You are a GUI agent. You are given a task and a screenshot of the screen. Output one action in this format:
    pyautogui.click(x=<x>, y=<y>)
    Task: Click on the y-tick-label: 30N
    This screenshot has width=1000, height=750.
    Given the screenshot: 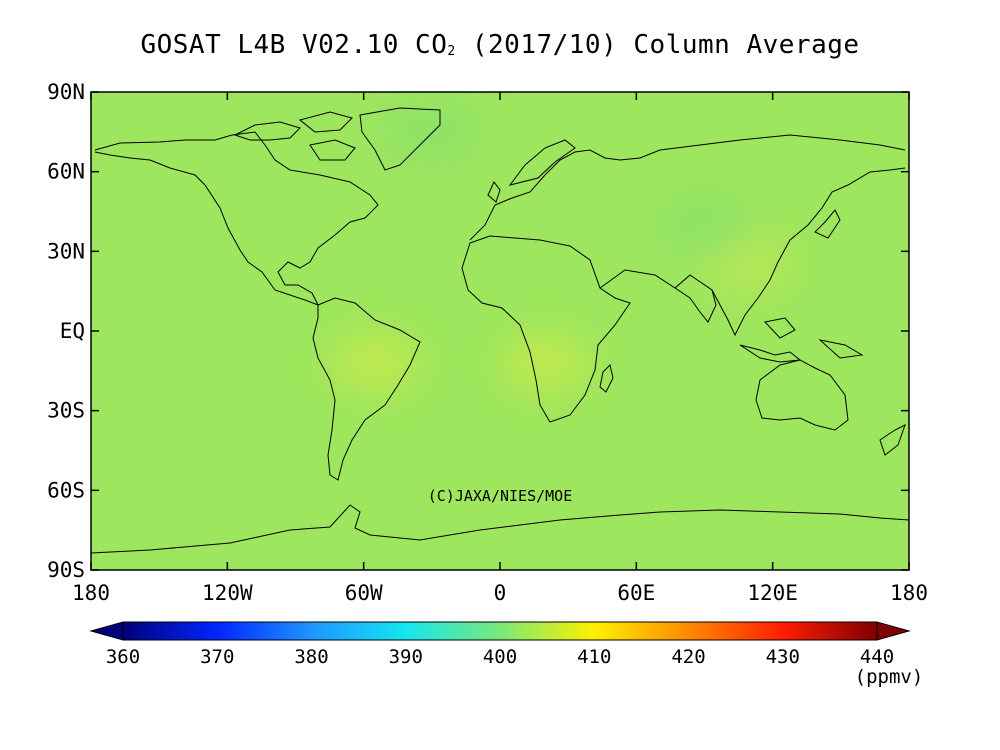 What is the action you would take?
    pyautogui.click(x=66, y=251)
    